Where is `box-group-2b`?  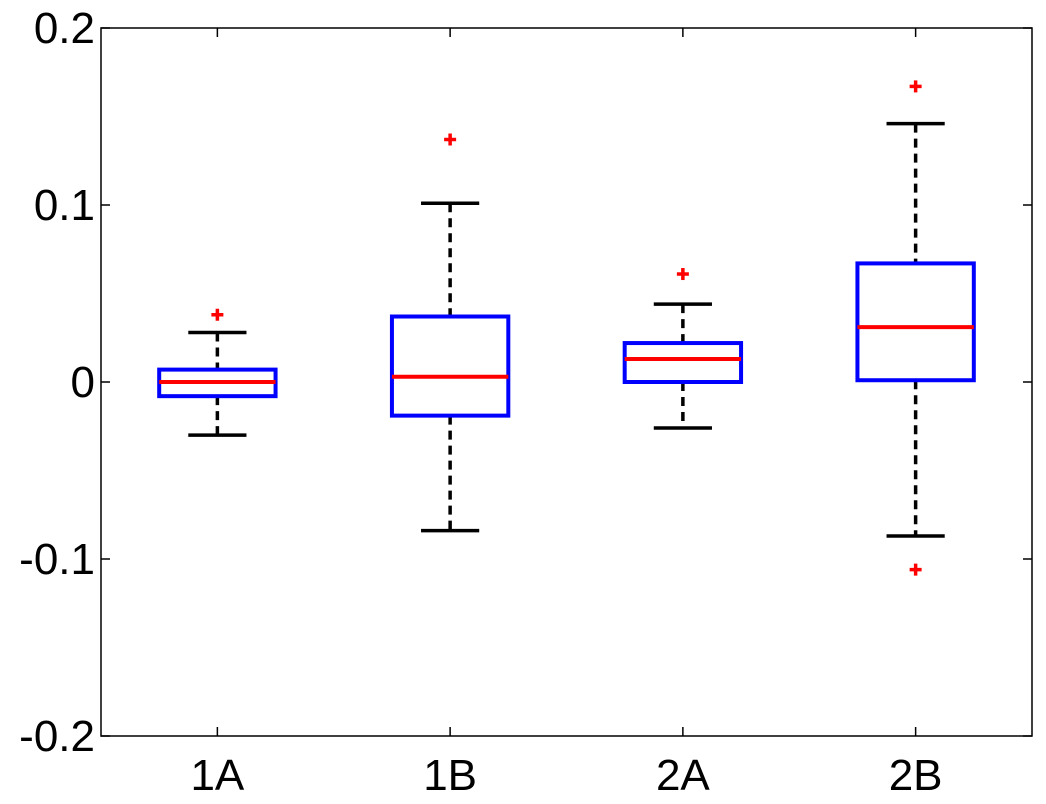 box-group-2b is located at coordinates (915, 328).